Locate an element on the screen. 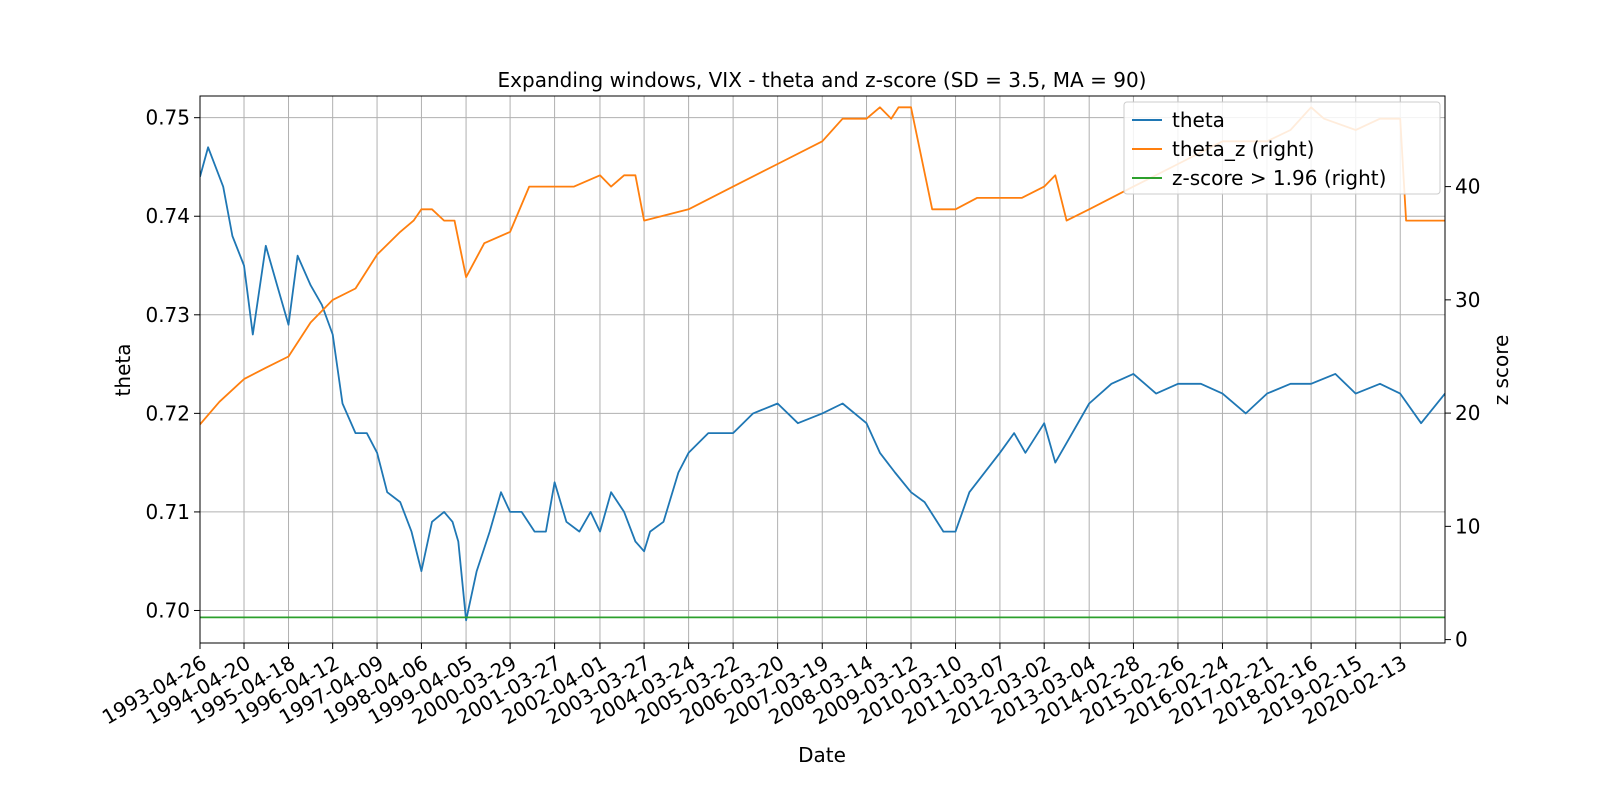 This screenshot has width=1600, height=800. y-left-tick-label: 0.73 is located at coordinates (167, 315).